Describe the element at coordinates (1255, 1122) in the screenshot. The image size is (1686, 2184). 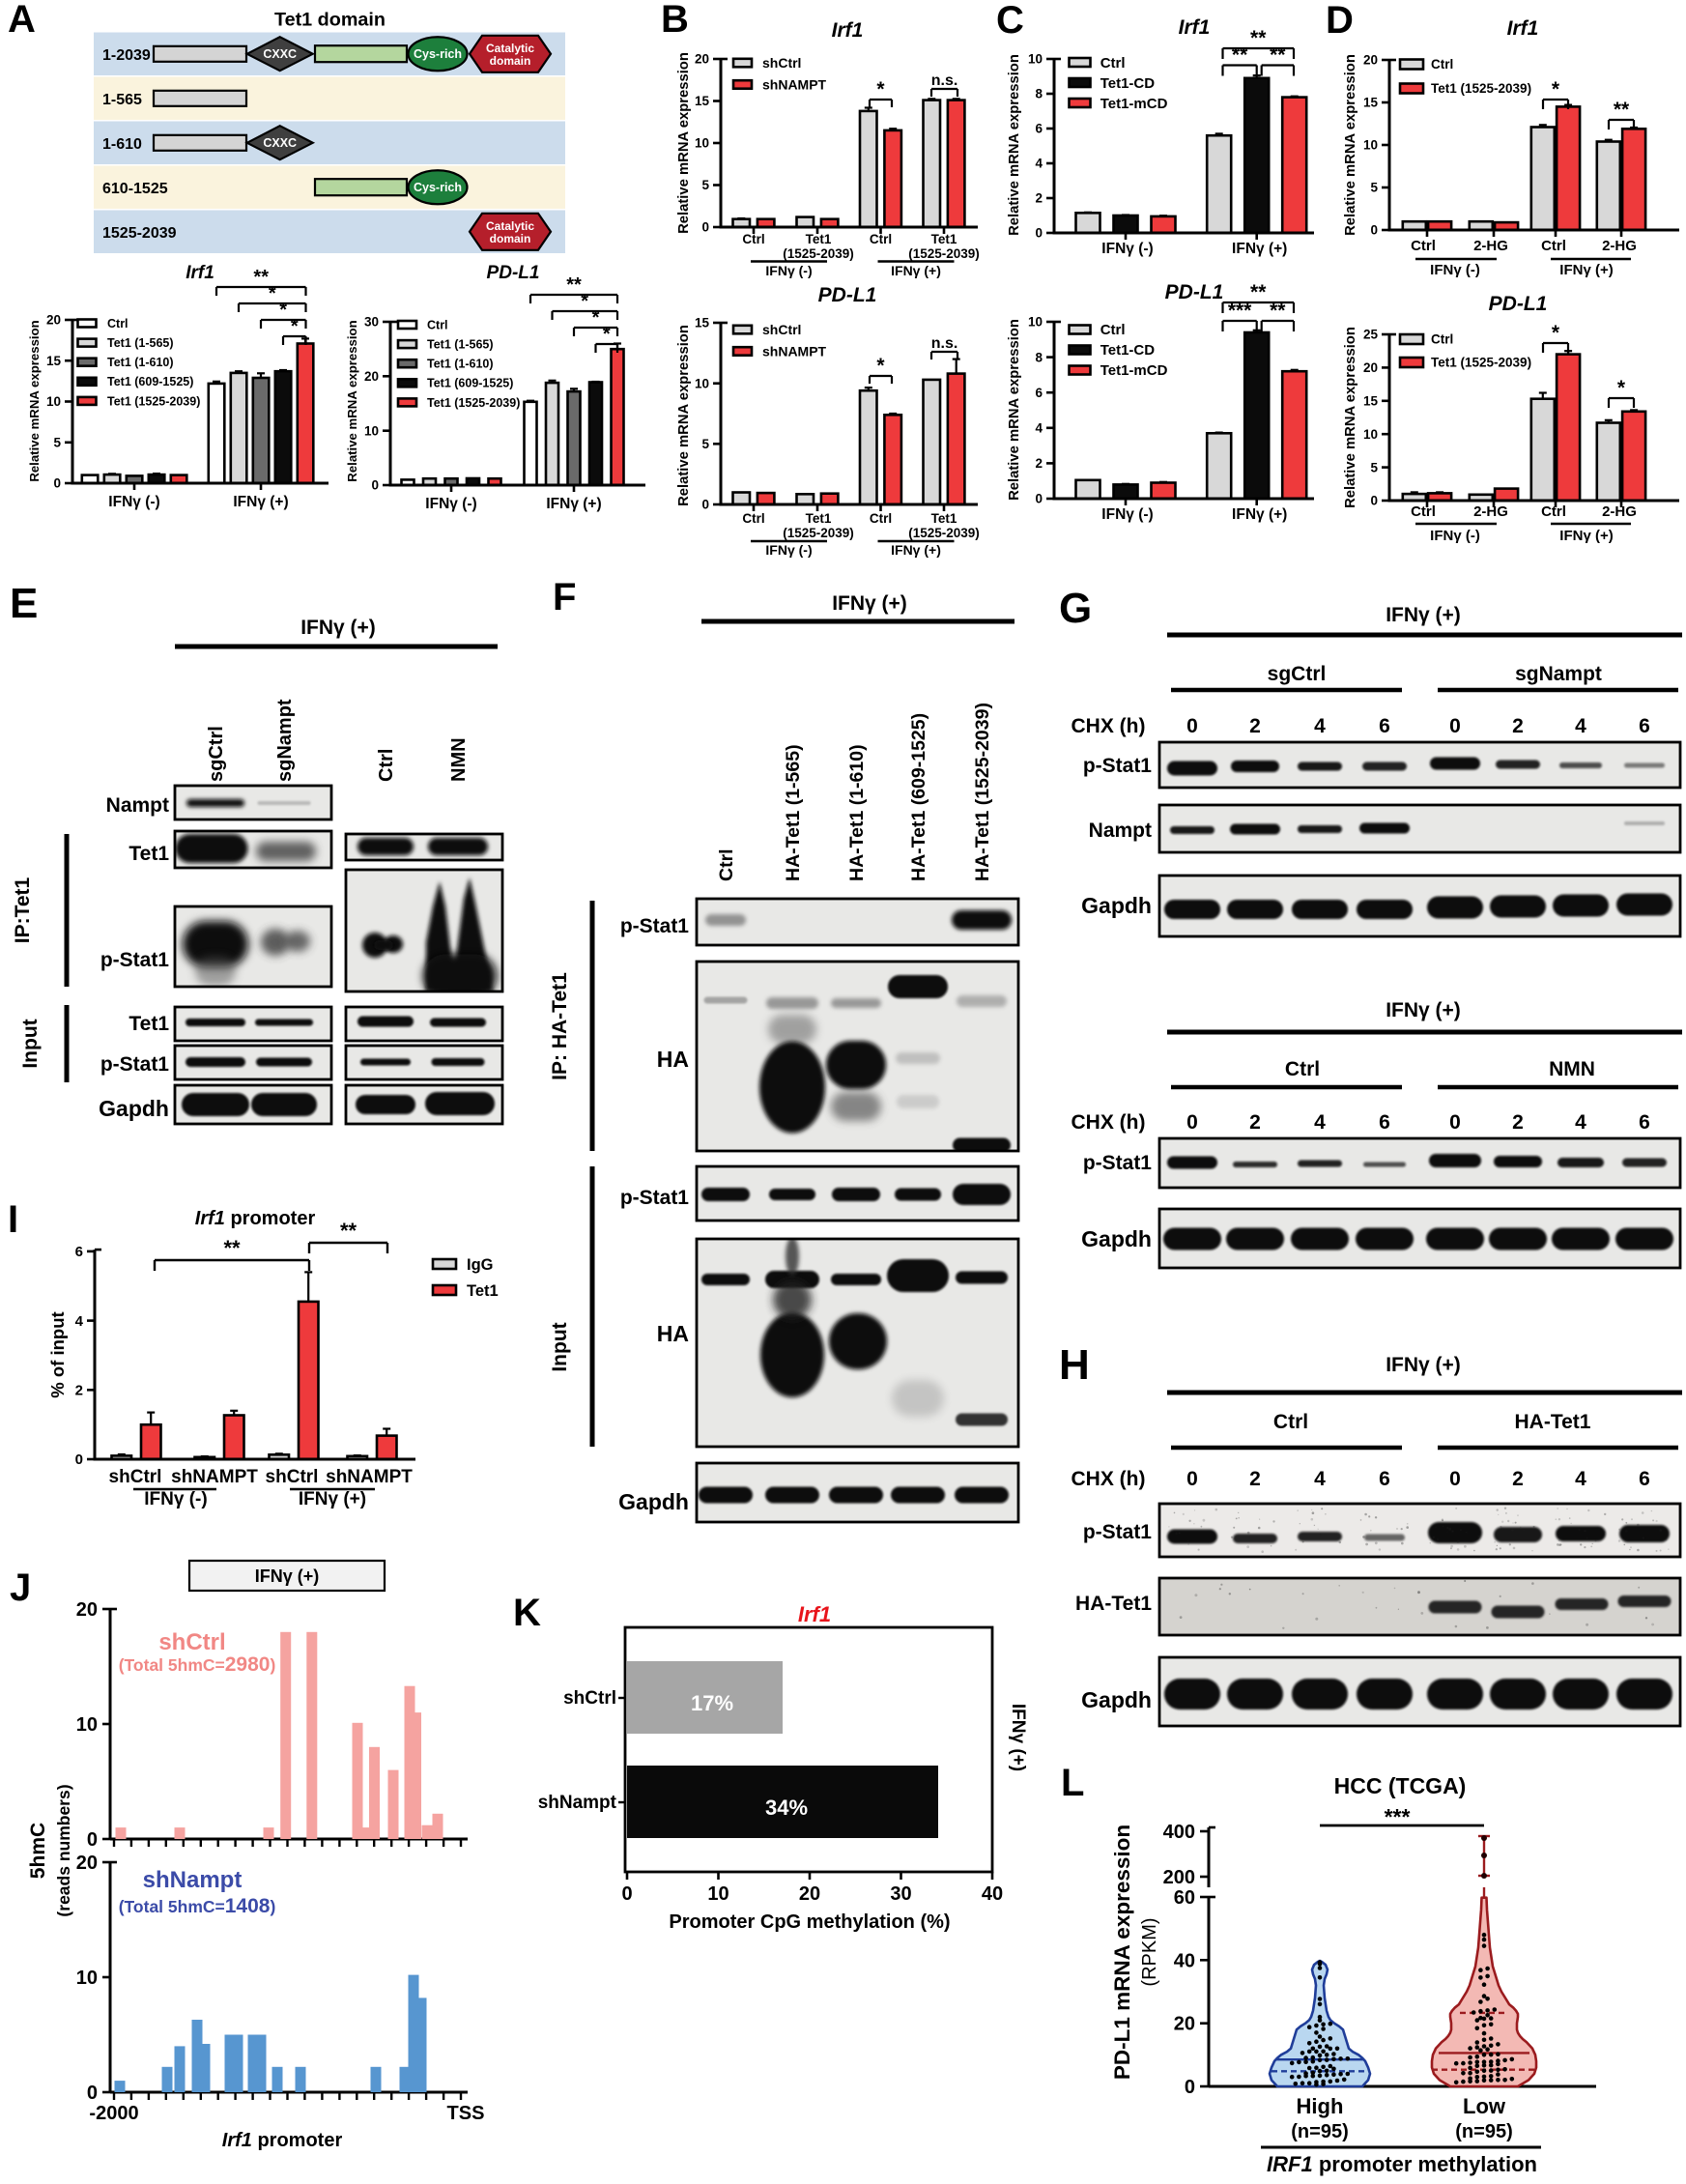
I see `svg-text: 2` at that location.